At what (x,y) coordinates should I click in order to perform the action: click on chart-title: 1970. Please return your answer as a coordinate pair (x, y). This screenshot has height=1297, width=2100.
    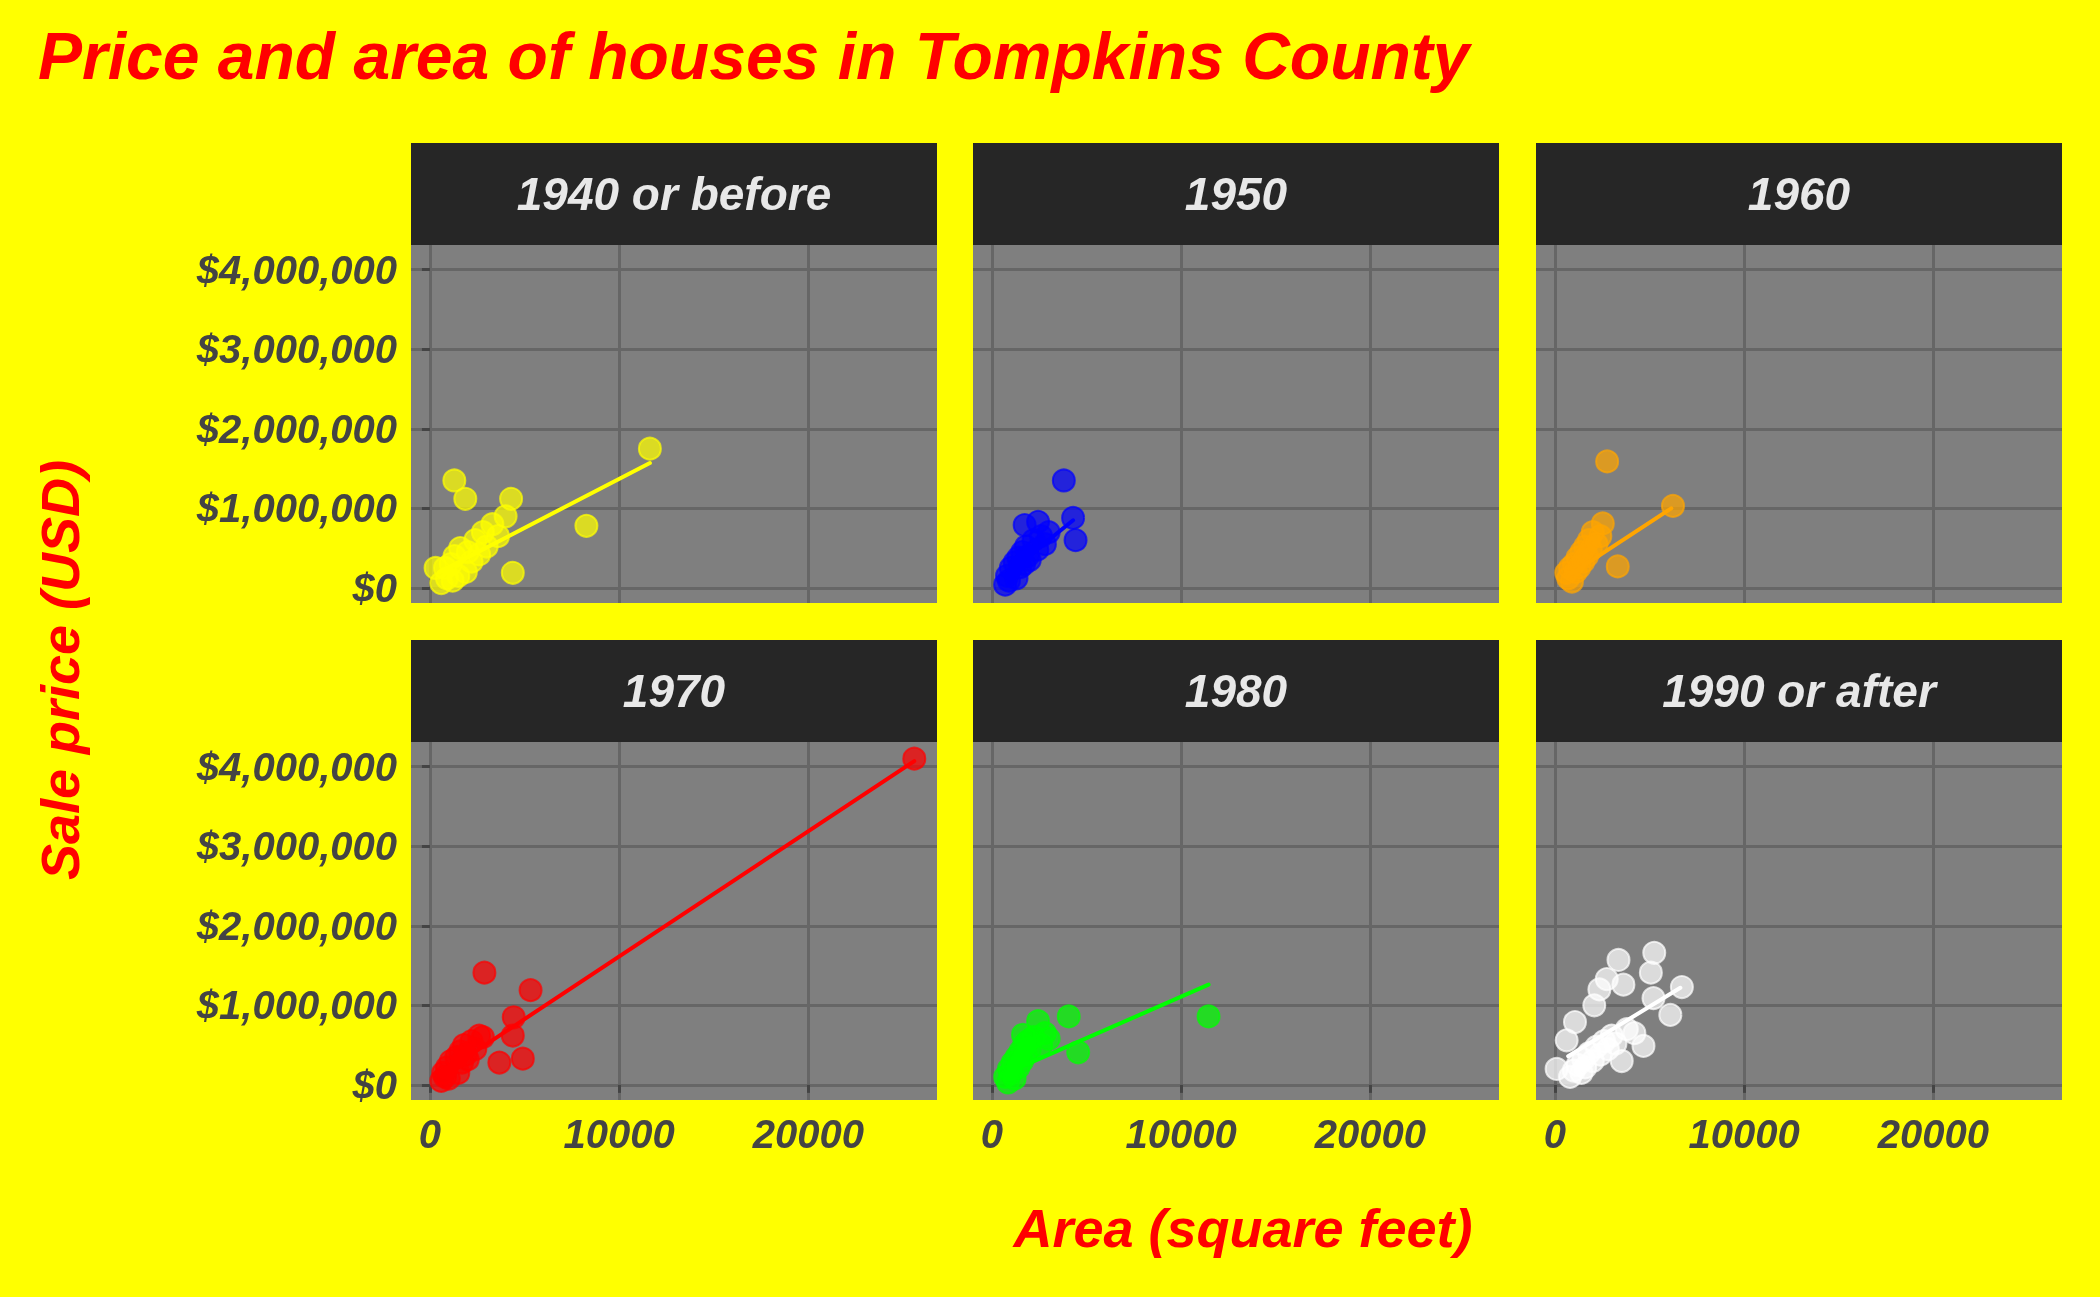
    Looking at the image, I should click on (674, 691).